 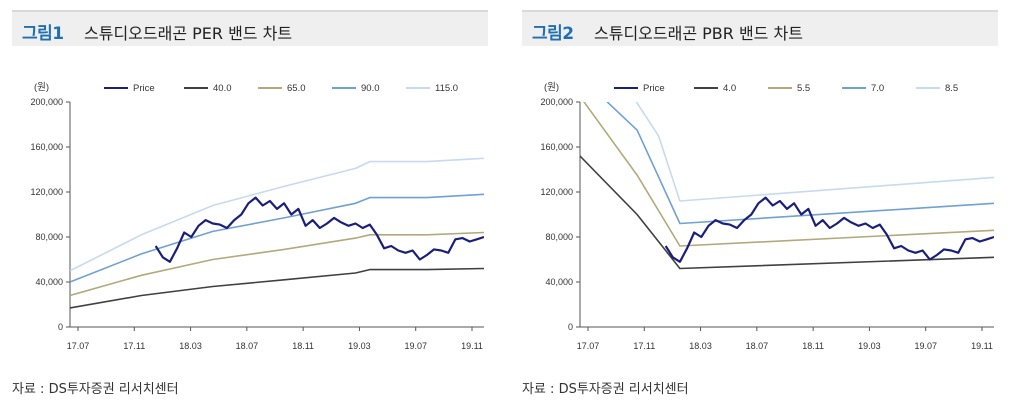 What do you see at coordinates (356, 88) in the screenshot?
I see `legend-item: 90.0` at bounding box center [356, 88].